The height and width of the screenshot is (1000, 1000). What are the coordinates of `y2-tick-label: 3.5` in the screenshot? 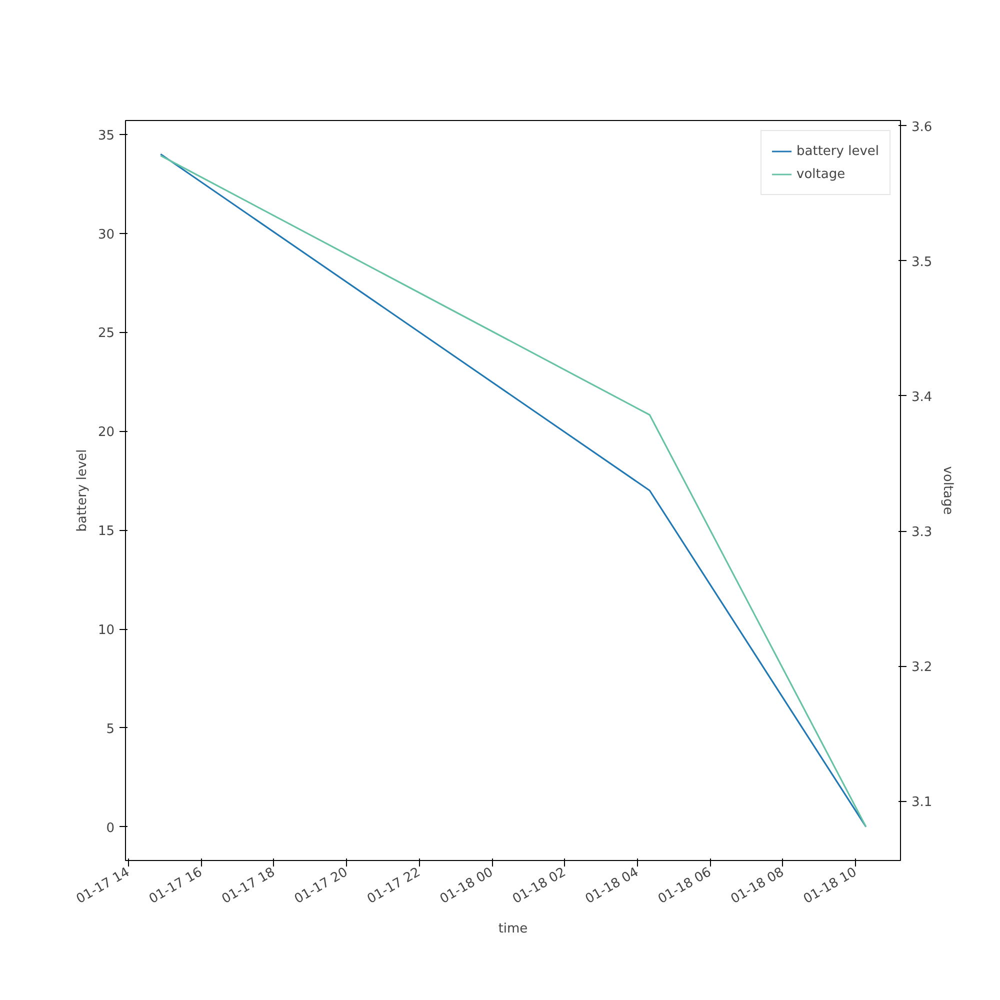 It's located at (922, 262).